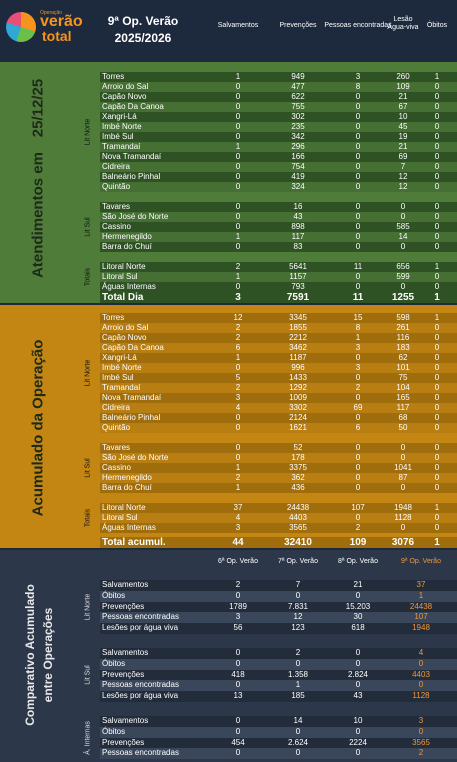  What do you see at coordinates (403, 236) in the screenshot?
I see `cell: 14` at bounding box center [403, 236].